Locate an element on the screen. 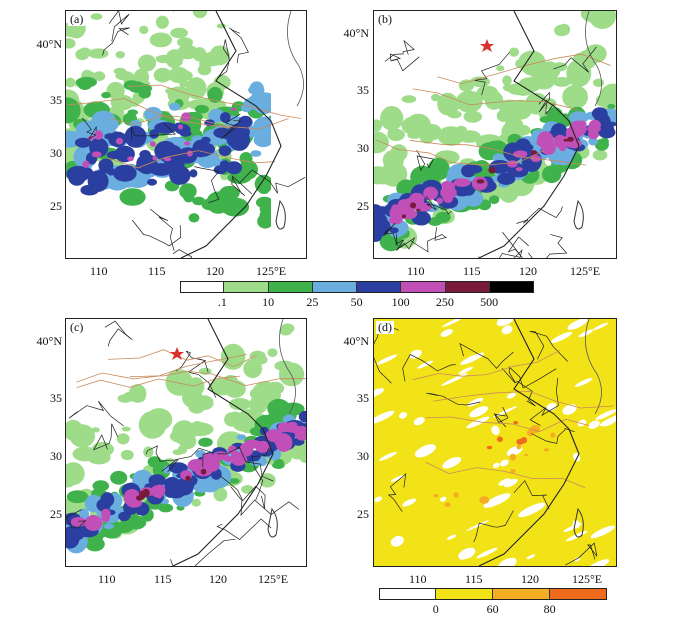 The image size is (692, 619). panel-a-label: (a) is located at coordinates (77, 19).